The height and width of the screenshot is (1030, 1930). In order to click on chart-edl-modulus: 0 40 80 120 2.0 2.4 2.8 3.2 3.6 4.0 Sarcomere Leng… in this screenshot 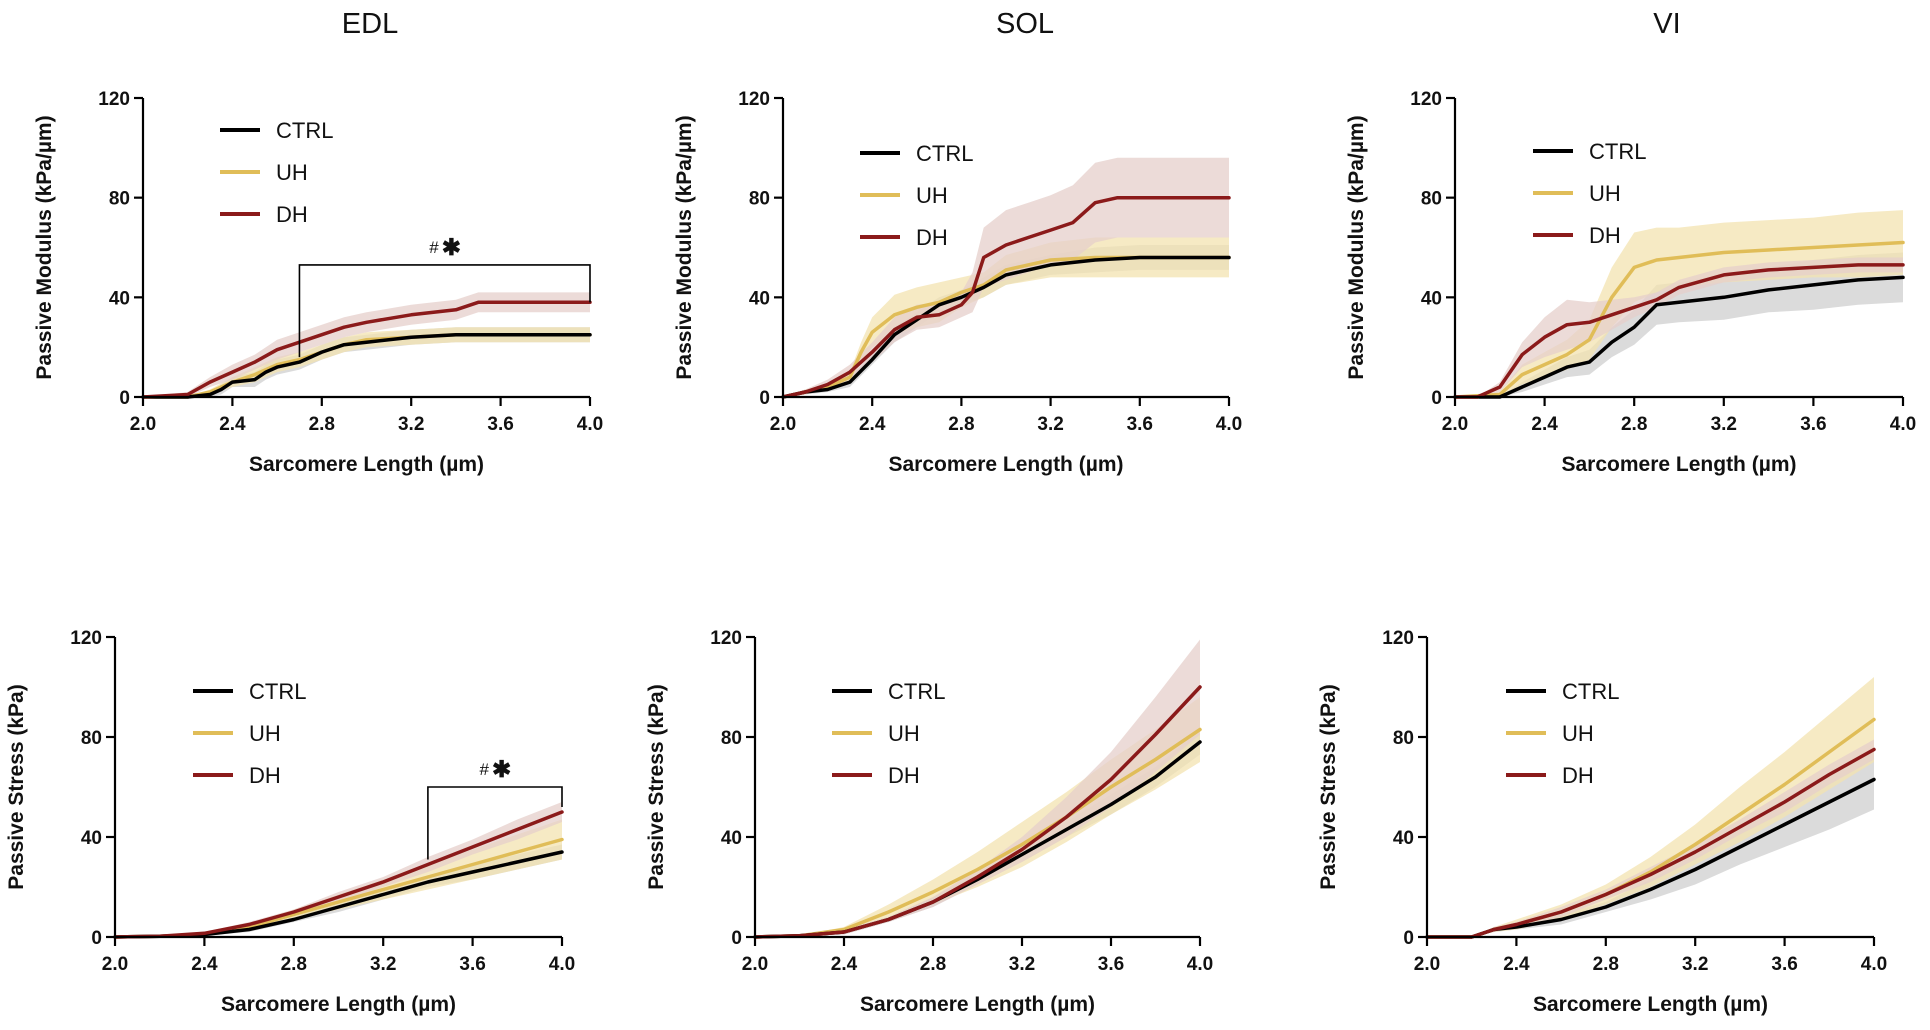, I will do `click(318, 282)`.